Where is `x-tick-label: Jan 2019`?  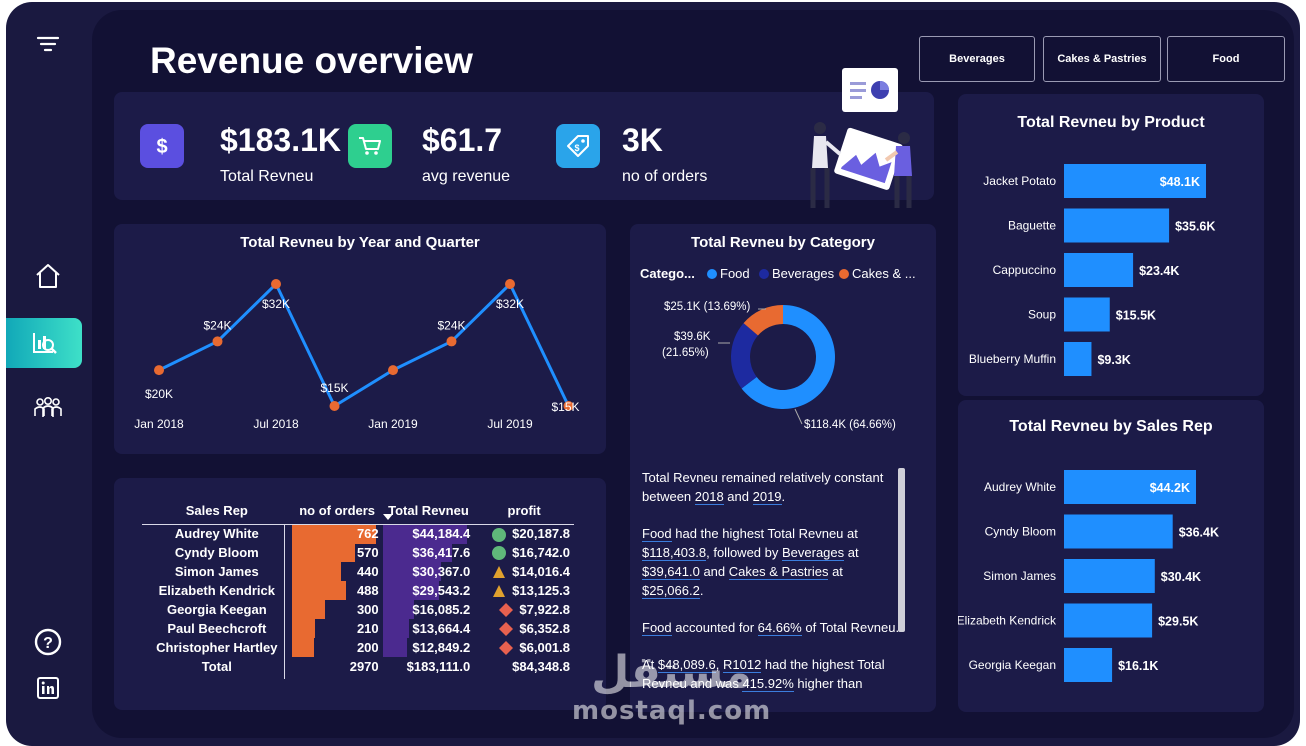 x-tick-label: Jan 2019 is located at coordinates (393, 424).